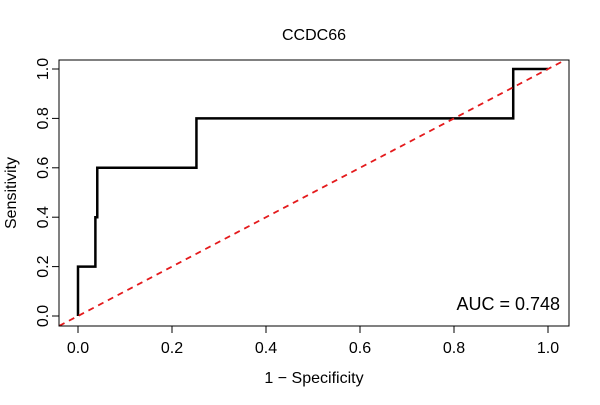 The width and height of the screenshot is (600, 405). Describe the element at coordinates (43, 168) in the screenshot. I see `y-tick-label: 0.6` at that location.